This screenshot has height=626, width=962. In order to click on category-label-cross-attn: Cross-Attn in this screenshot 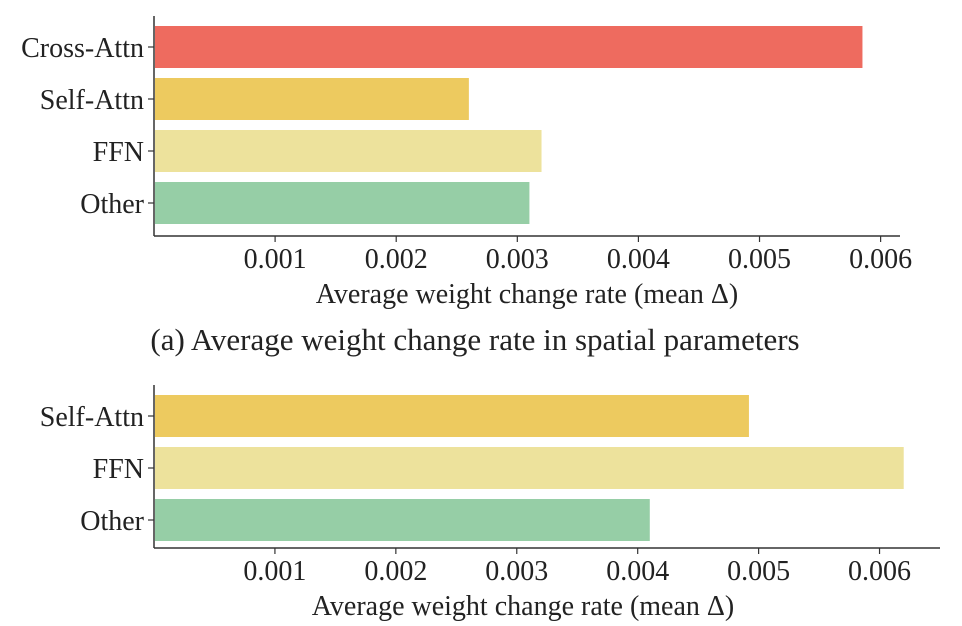, I will do `click(82, 48)`.